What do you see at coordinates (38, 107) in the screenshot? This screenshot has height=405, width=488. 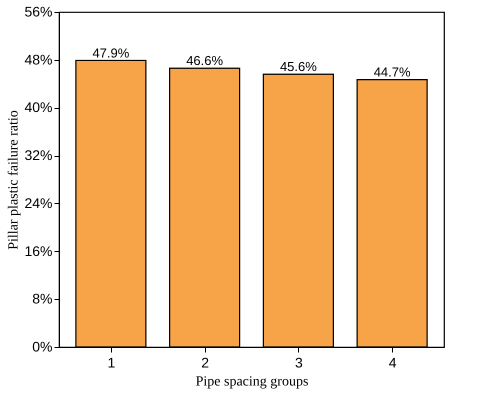 I see `y-tick-label: 40%` at bounding box center [38, 107].